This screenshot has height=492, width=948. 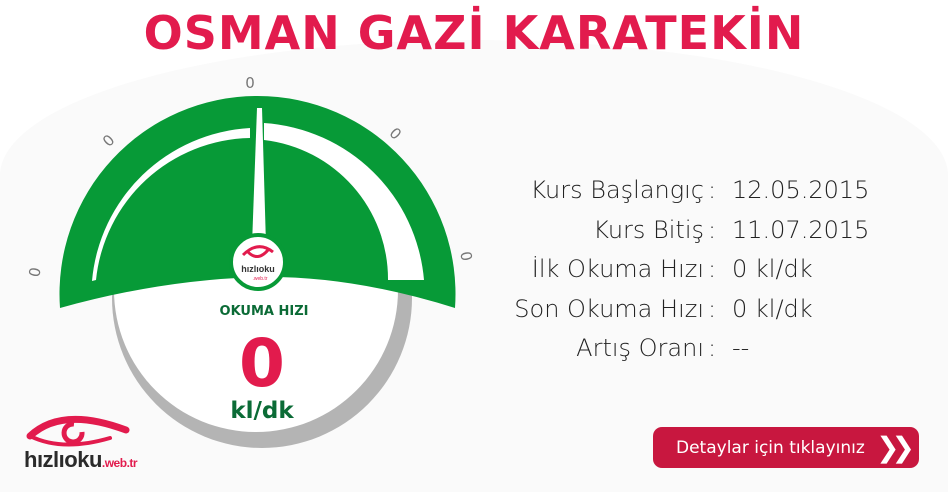 I want to click on gauge-logo-sub: .web.tr, so click(x=259, y=279).